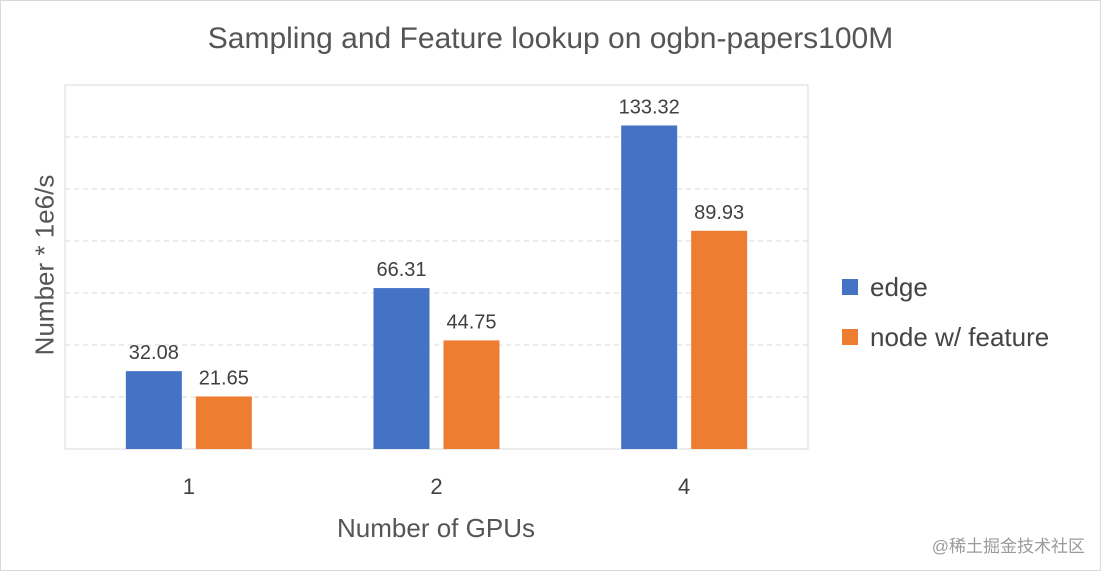 This screenshot has width=1101, height=571. I want to click on legend-item-node-feature: node w/ feature, so click(946, 336).